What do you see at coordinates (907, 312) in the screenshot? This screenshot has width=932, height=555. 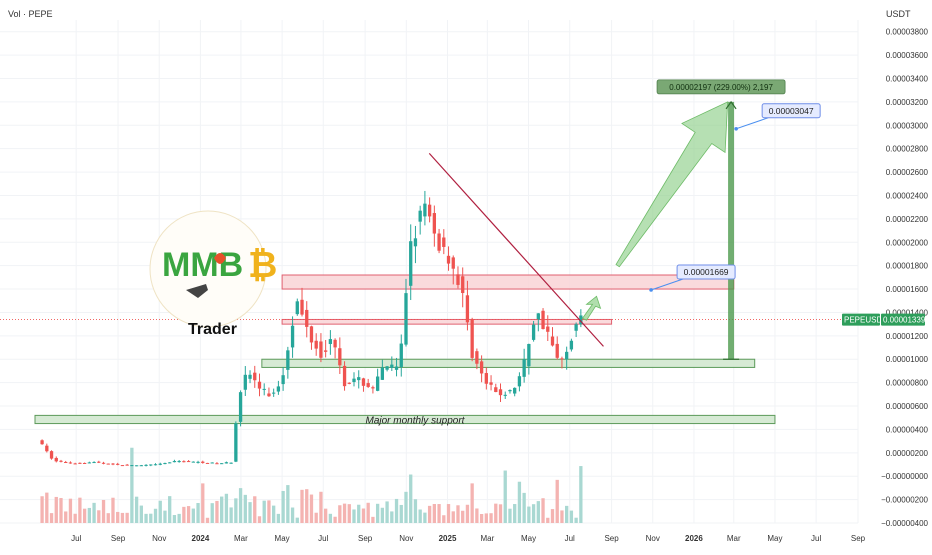 I see `price-tick-label: 0.00001400` at bounding box center [907, 312].